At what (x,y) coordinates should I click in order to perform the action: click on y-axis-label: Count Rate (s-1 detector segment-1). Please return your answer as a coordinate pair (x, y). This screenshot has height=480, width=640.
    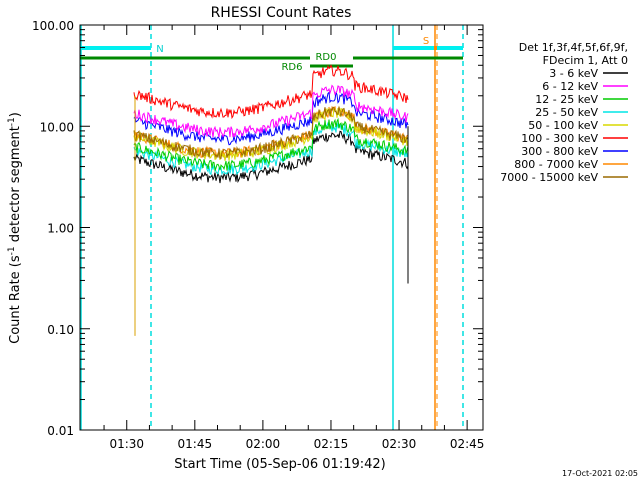
    Looking at the image, I should click on (15, 228).